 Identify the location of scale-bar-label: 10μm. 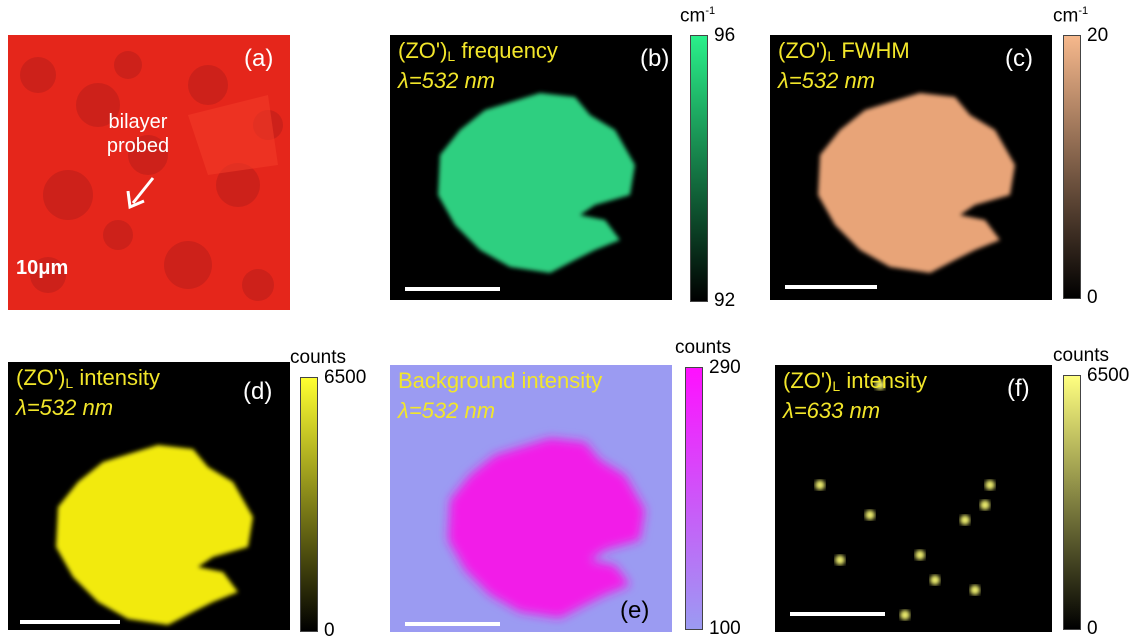
(42, 268).